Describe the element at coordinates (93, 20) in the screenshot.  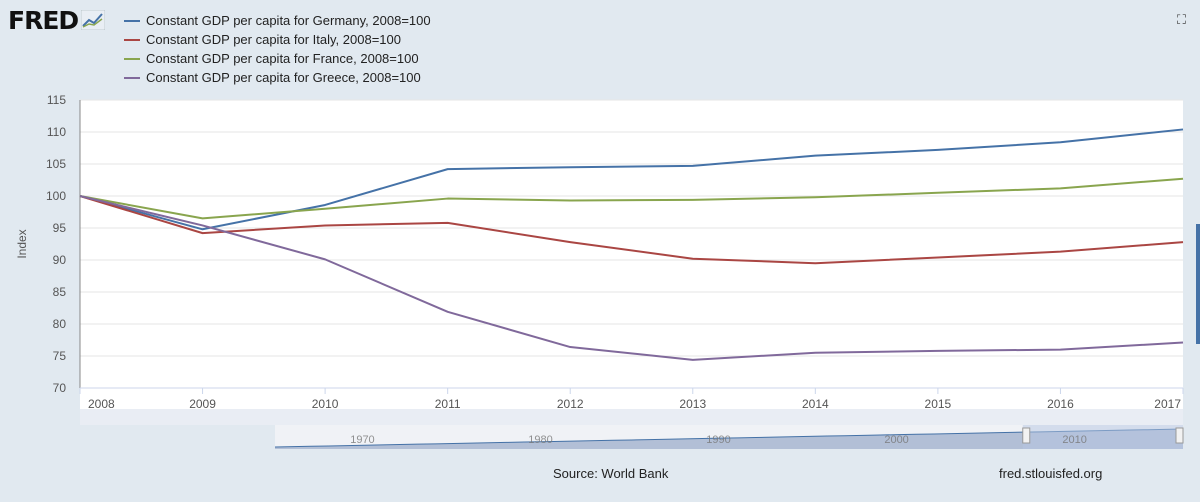
I see `line-chart-icon` at that location.